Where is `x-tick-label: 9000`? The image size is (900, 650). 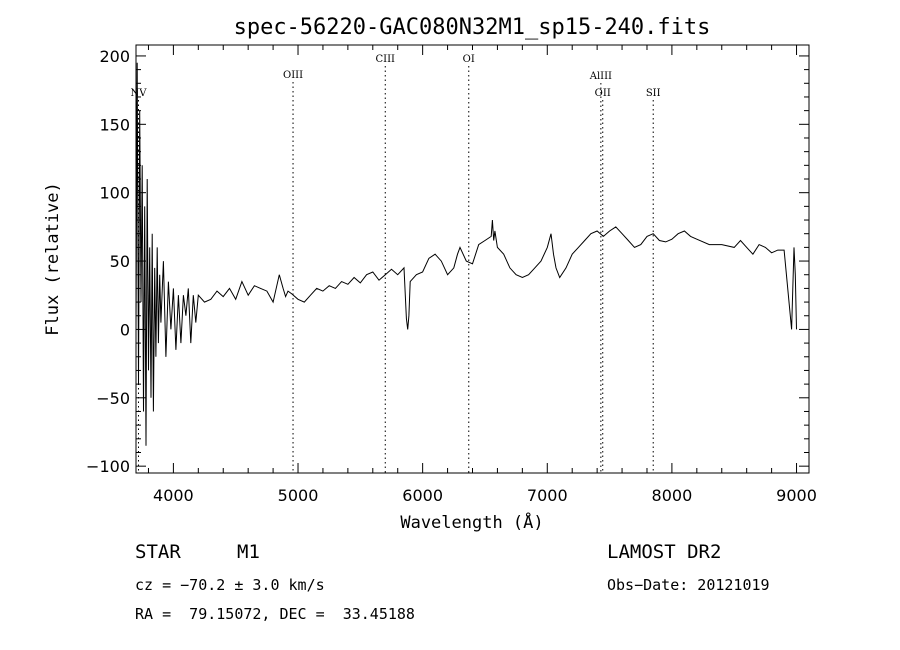 x-tick-label: 9000 is located at coordinates (796, 495).